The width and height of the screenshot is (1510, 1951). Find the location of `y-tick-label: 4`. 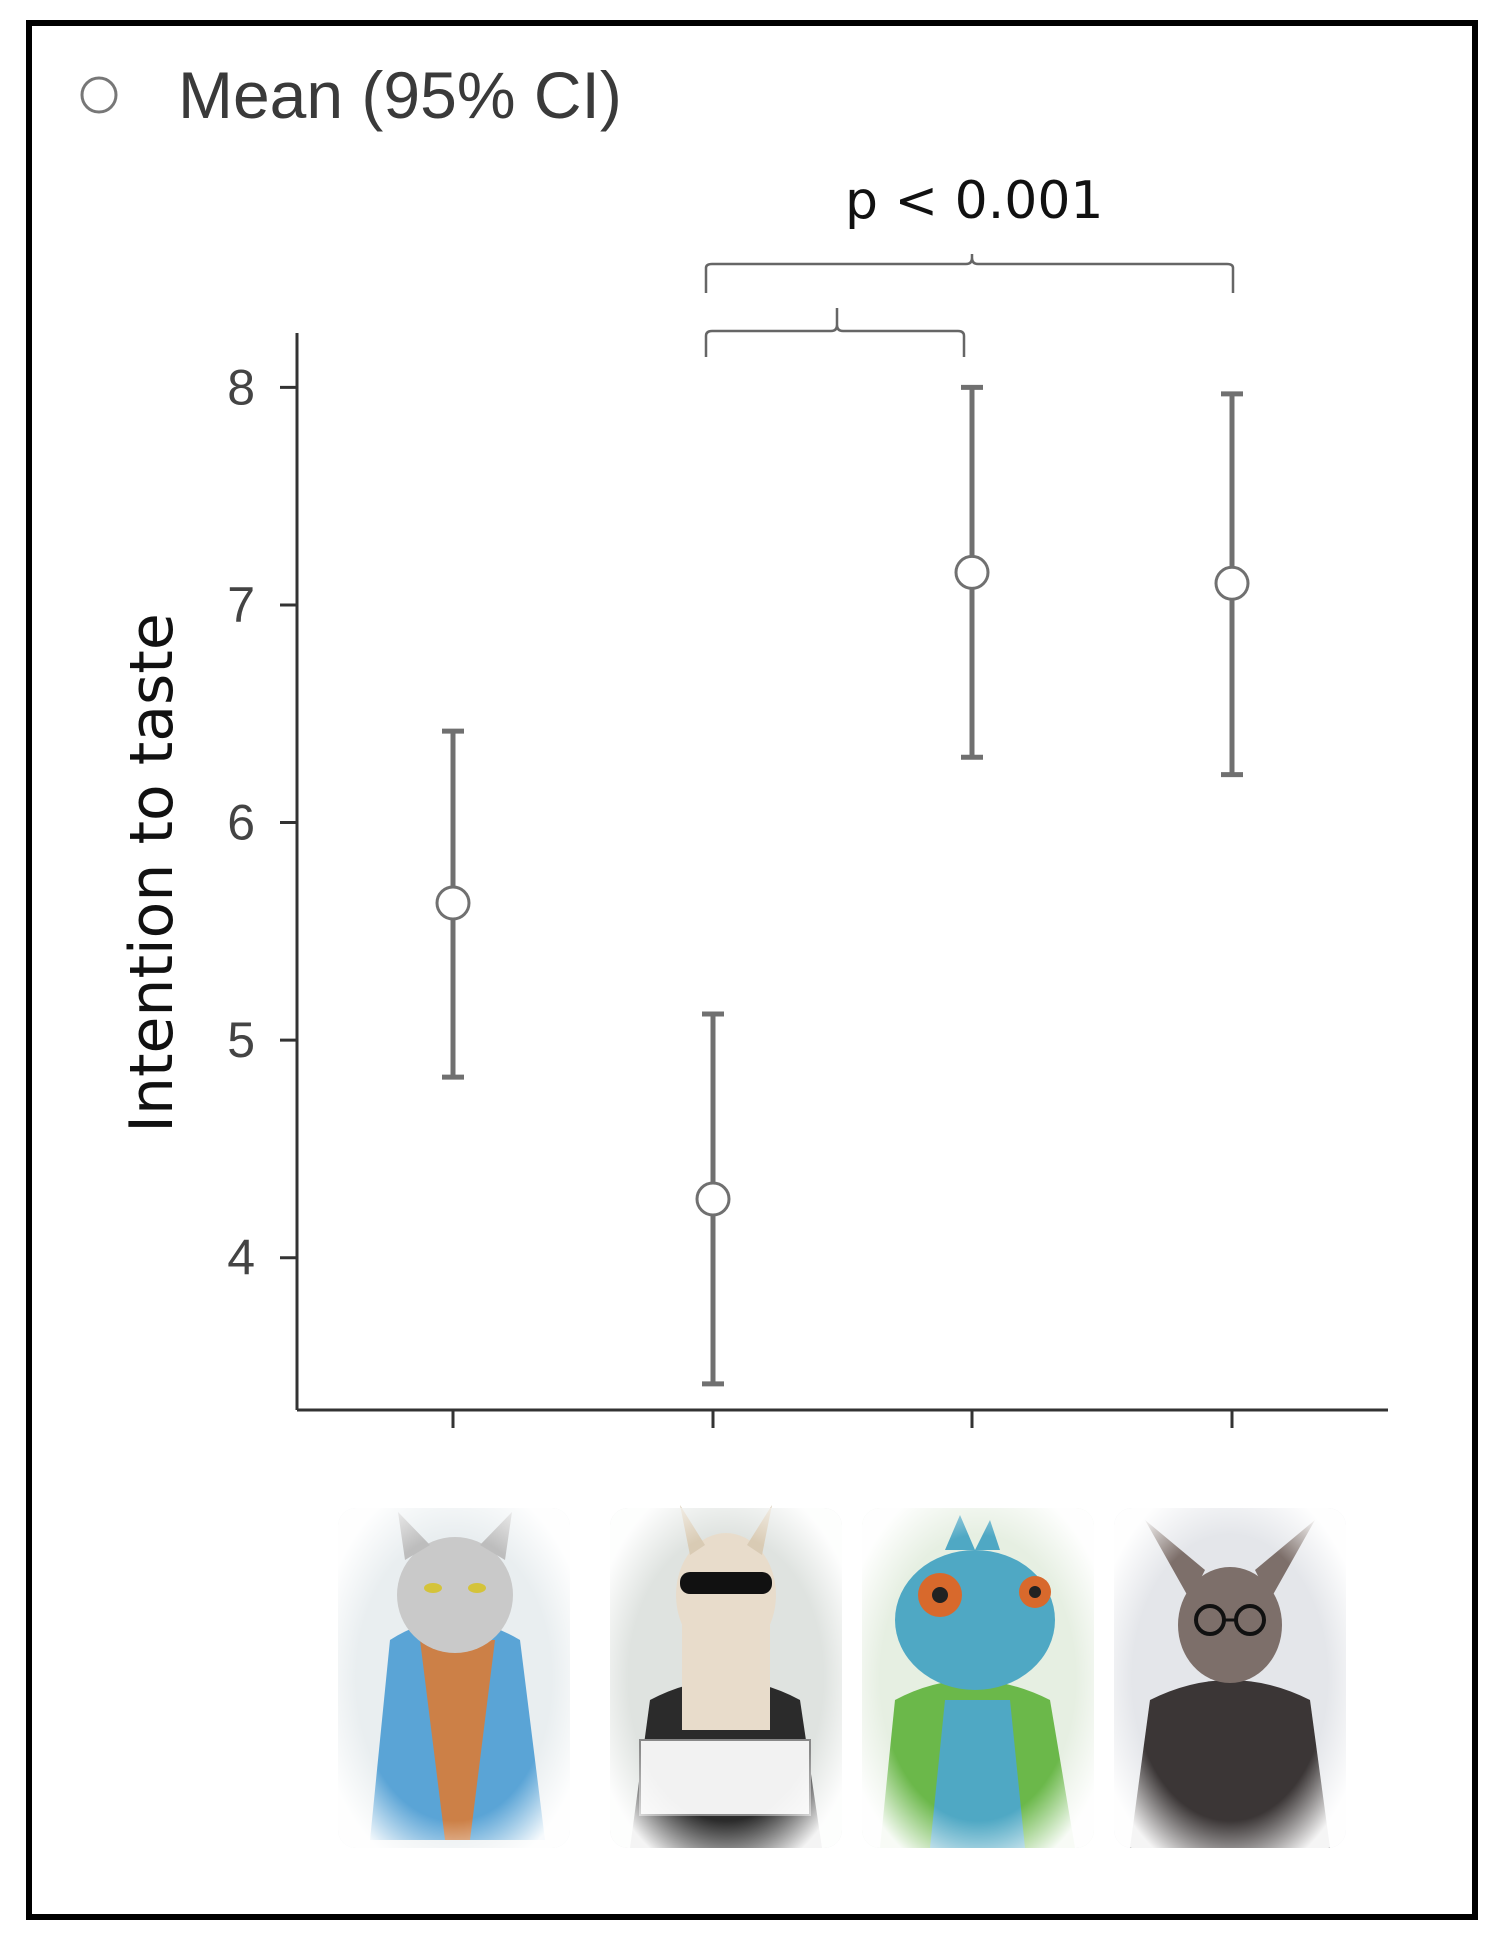

y-tick-label: 4 is located at coordinates (241, 1258).